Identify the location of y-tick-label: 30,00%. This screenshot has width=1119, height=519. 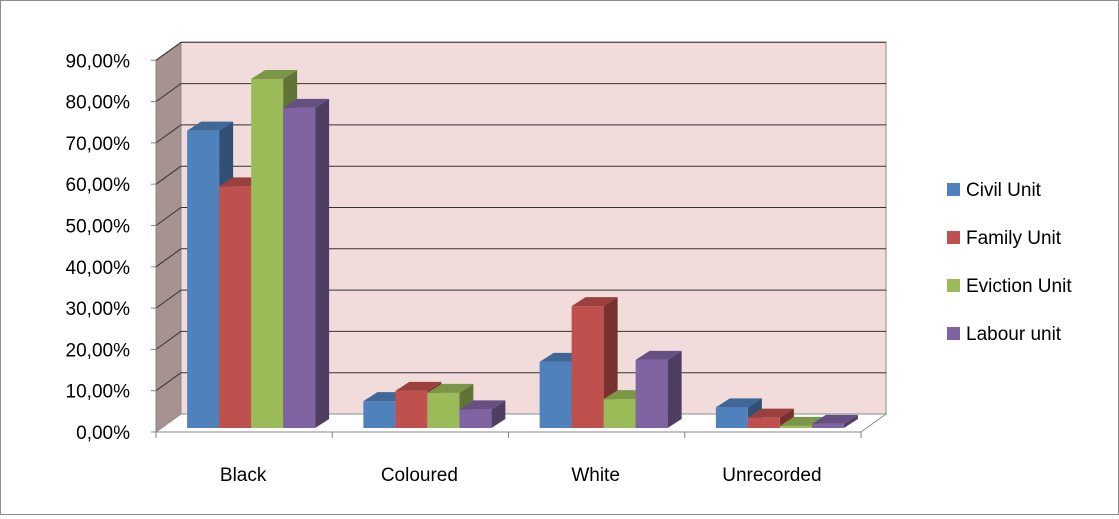
(98, 309).